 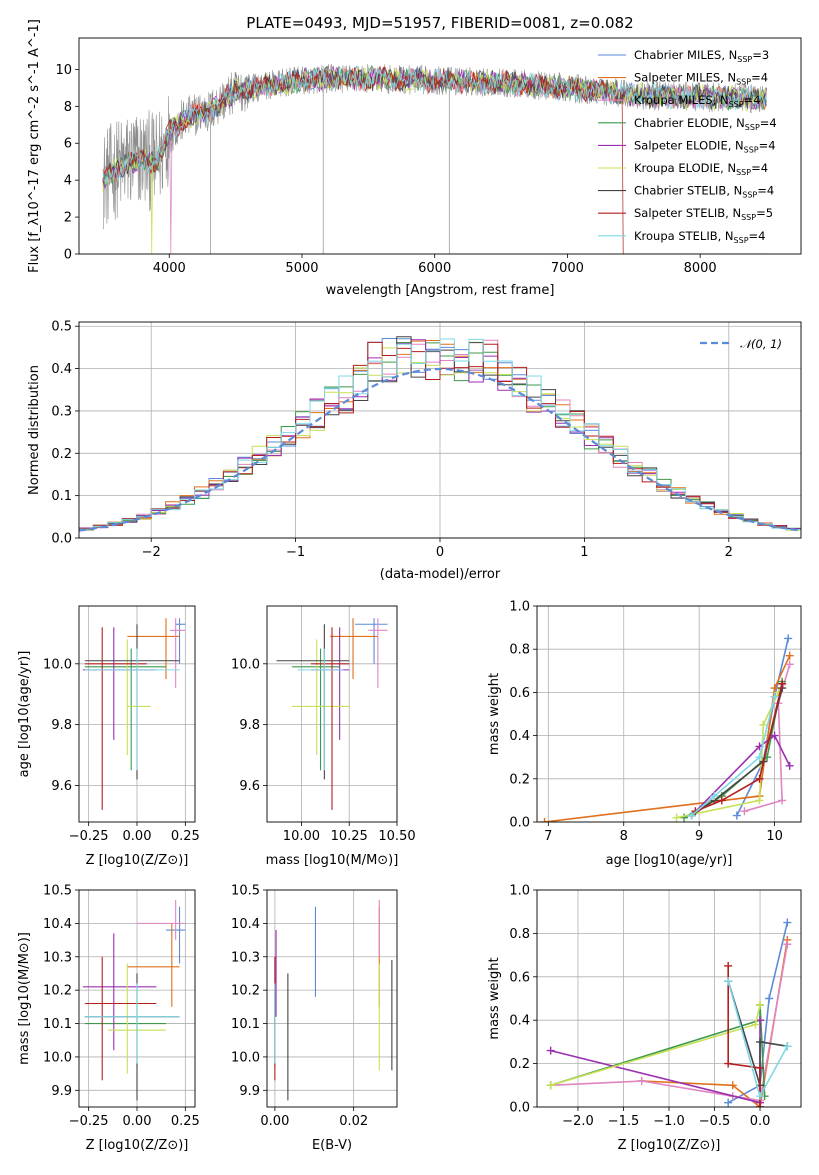 I want to click on x-tick-label: 10.50, so click(x=396, y=836).